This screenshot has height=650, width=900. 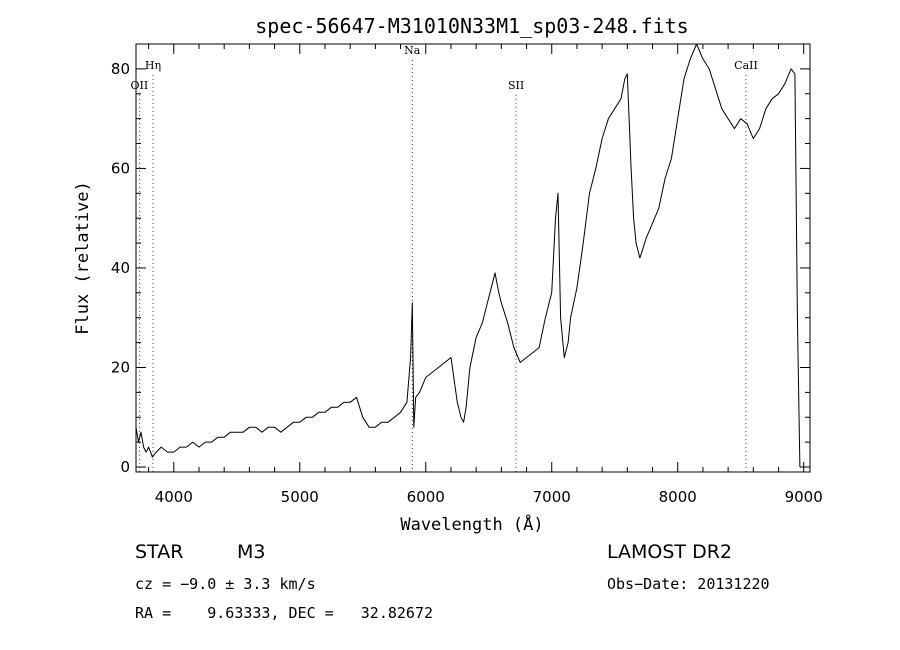 What do you see at coordinates (746, 65) in the screenshot?
I see `line-marker-label: CaII` at bounding box center [746, 65].